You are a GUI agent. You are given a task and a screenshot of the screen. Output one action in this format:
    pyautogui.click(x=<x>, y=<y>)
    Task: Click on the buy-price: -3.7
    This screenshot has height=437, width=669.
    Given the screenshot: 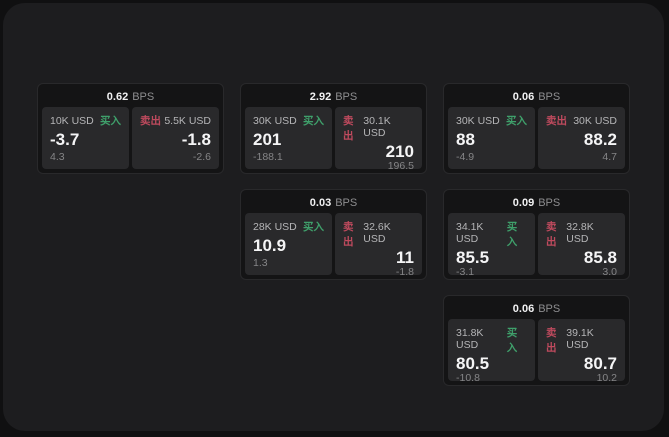 What is the action you would take?
    pyautogui.click(x=65, y=139)
    